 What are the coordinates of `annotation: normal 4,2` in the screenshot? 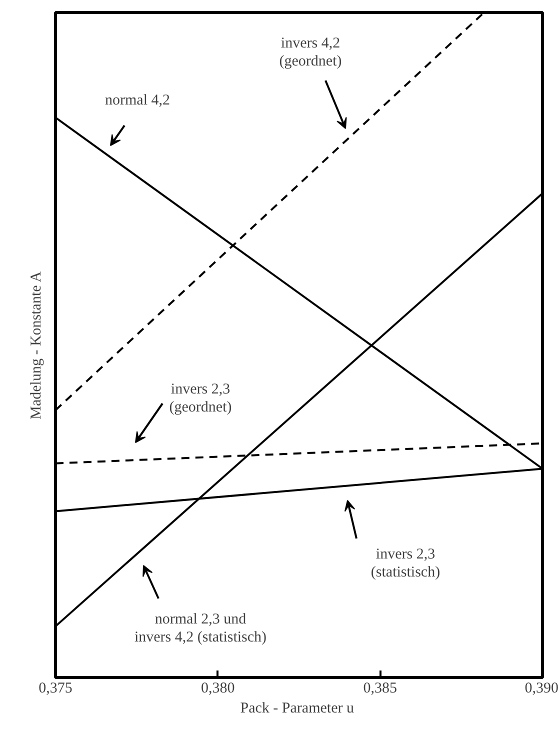 It's located at (137, 100).